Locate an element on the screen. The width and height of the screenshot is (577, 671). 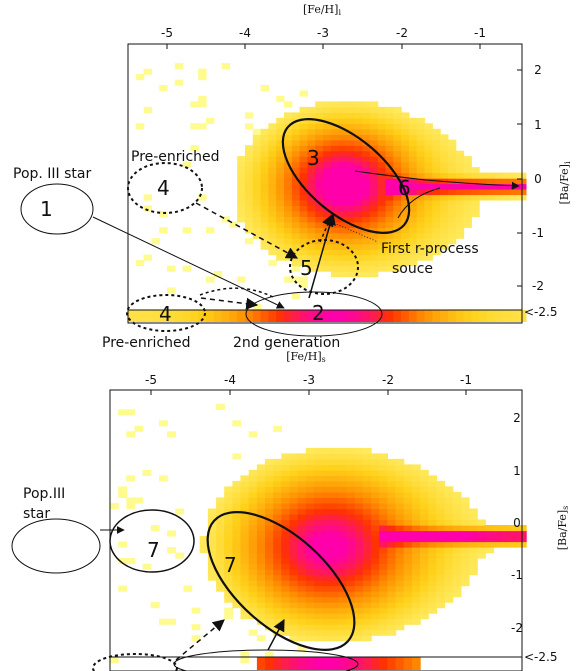
top-yaxis-title-sub: i is located at coordinates (567, 162).